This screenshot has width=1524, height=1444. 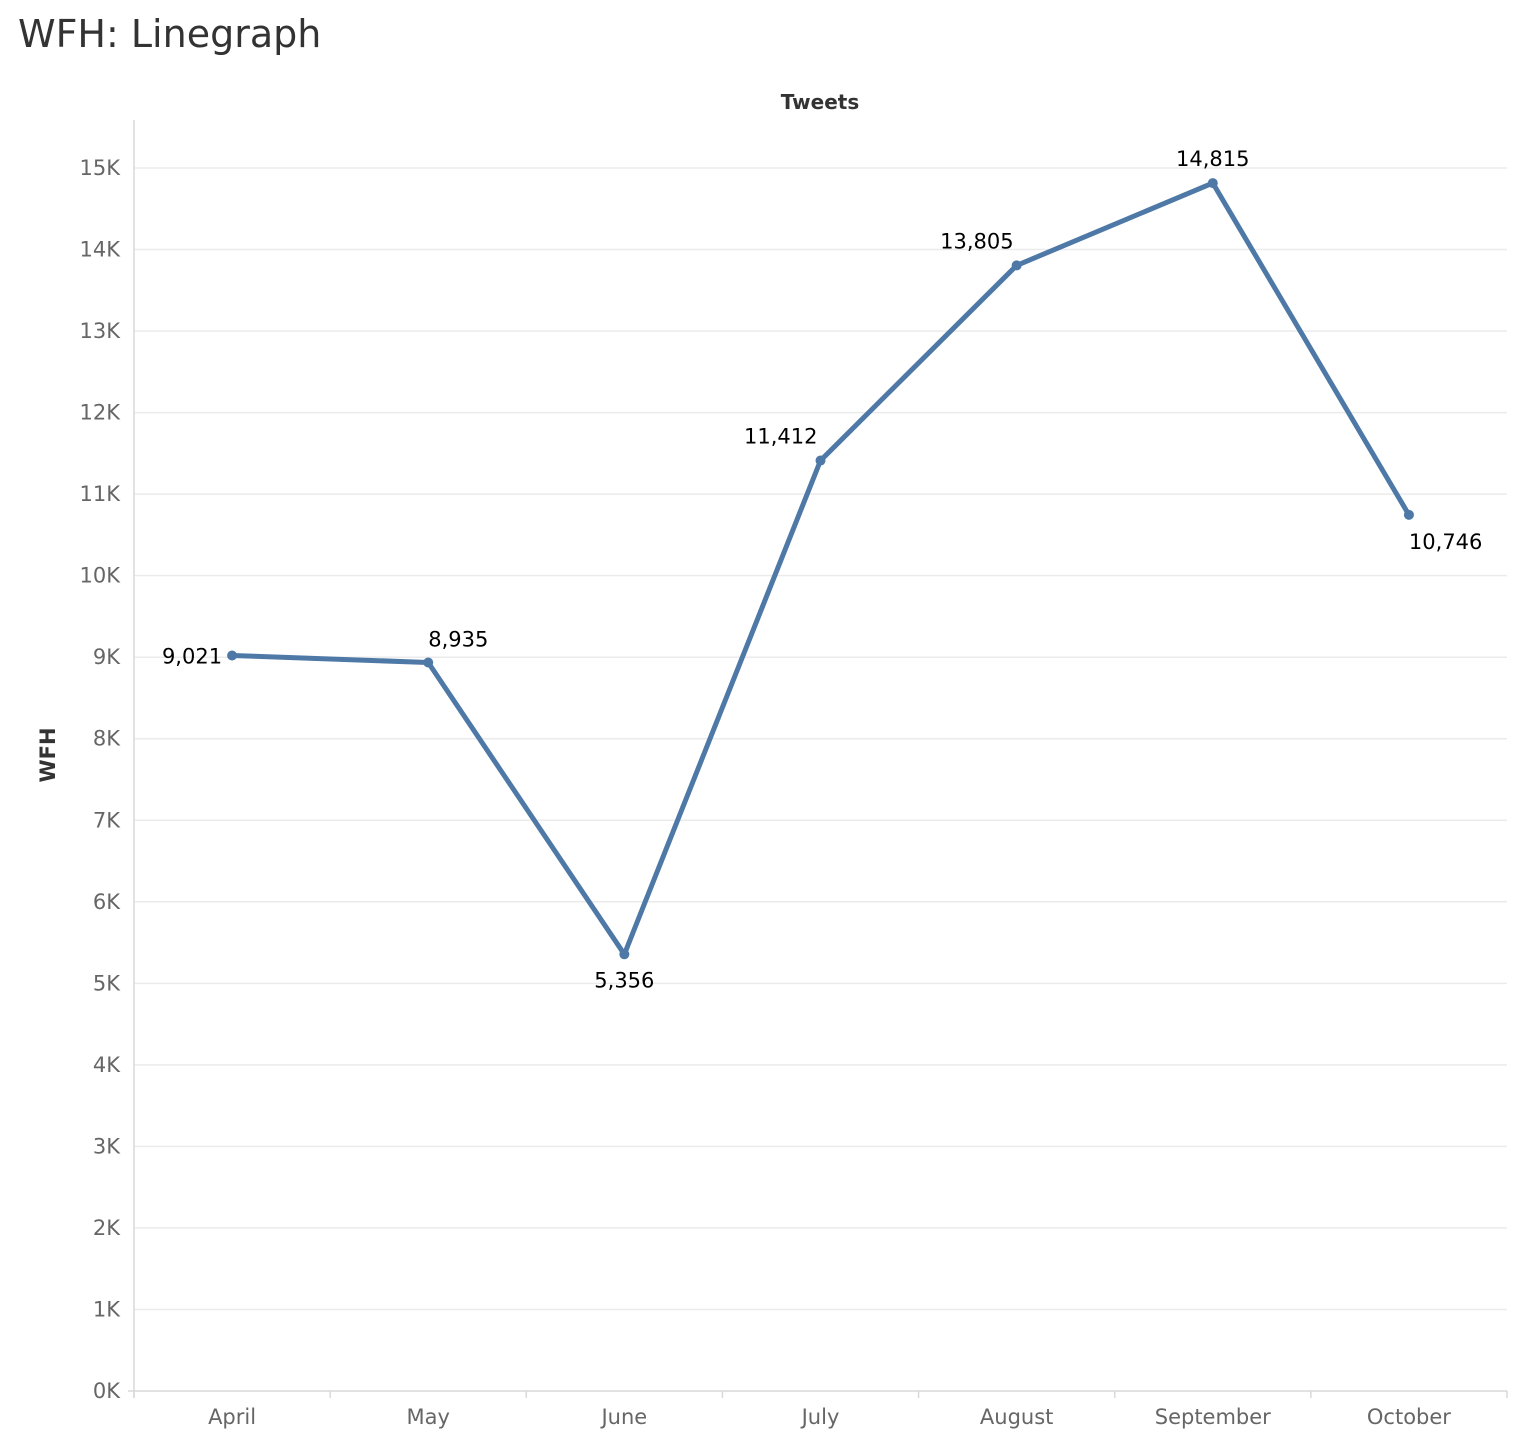 I want to click on x-axis-ticks: April May June July August September October, so click(x=829, y=1417).